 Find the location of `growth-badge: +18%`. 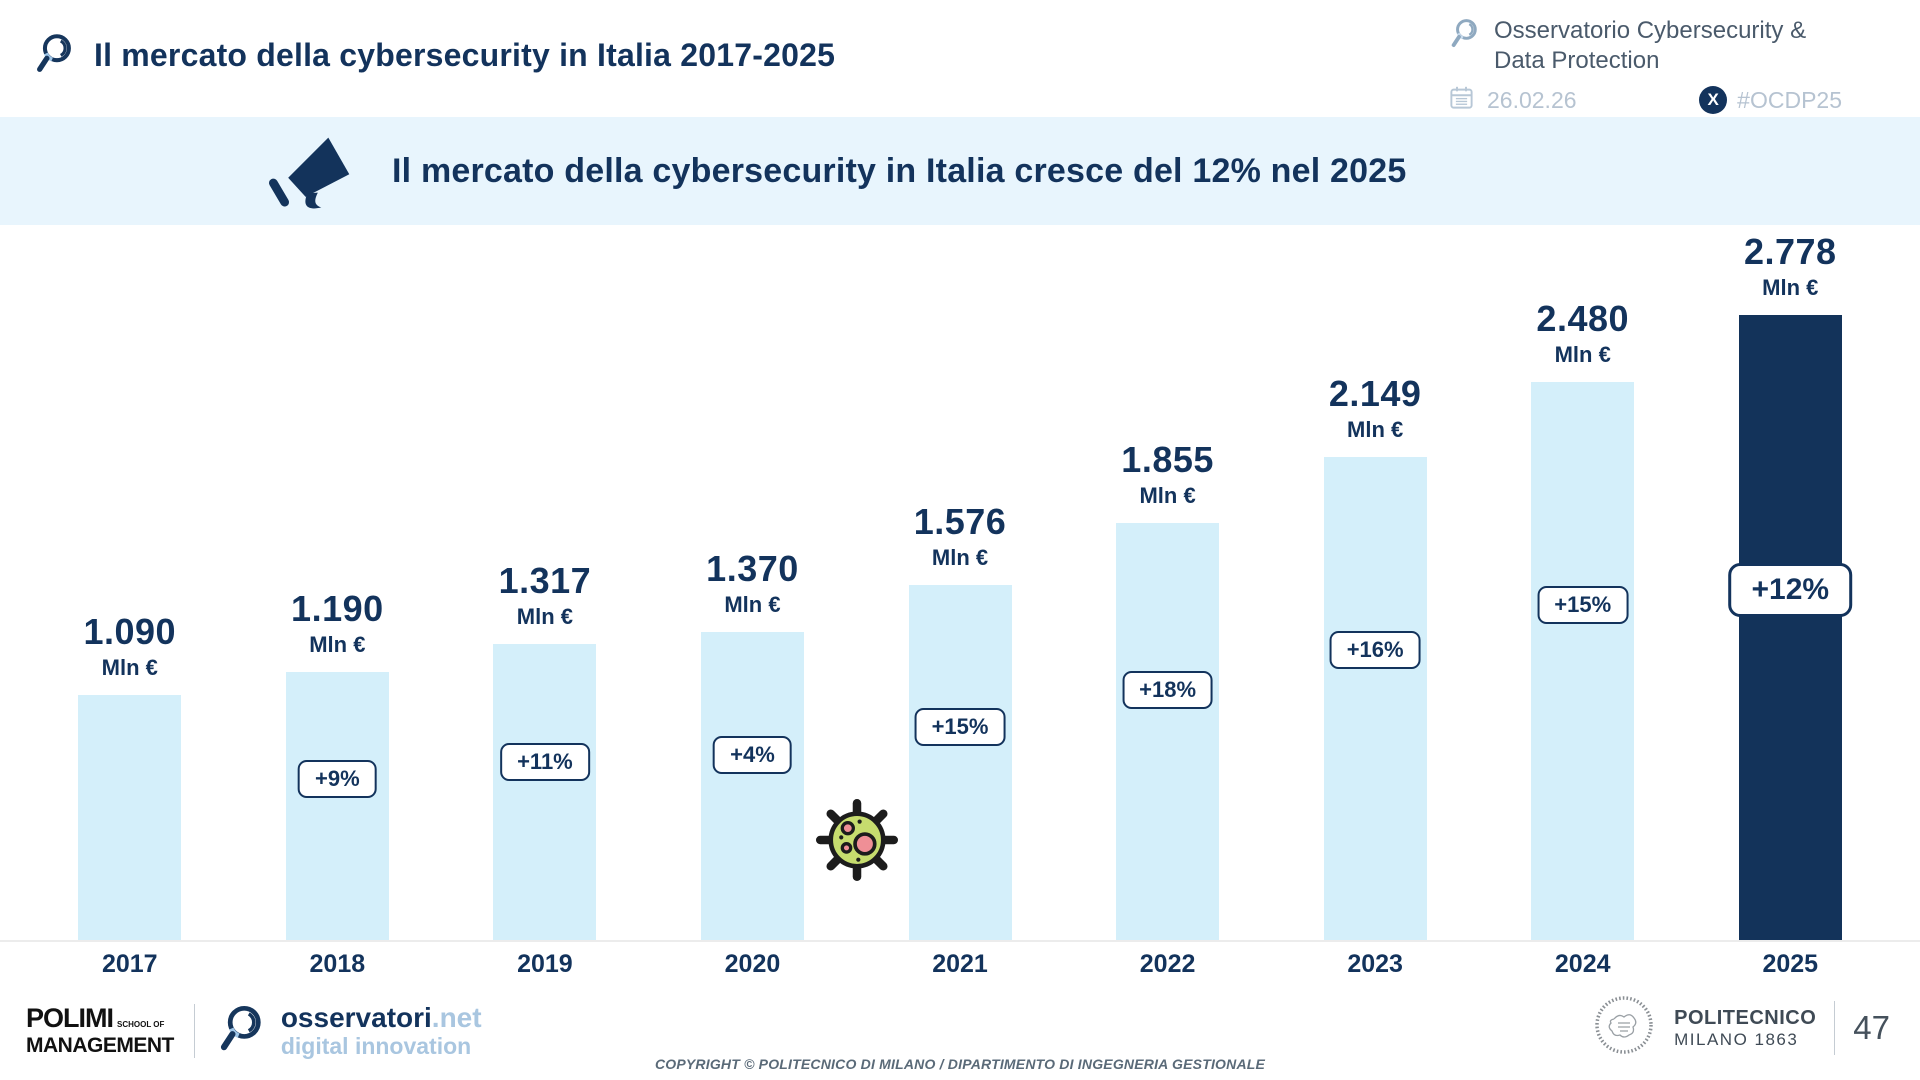

growth-badge: +18% is located at coordinates (1168, 690).